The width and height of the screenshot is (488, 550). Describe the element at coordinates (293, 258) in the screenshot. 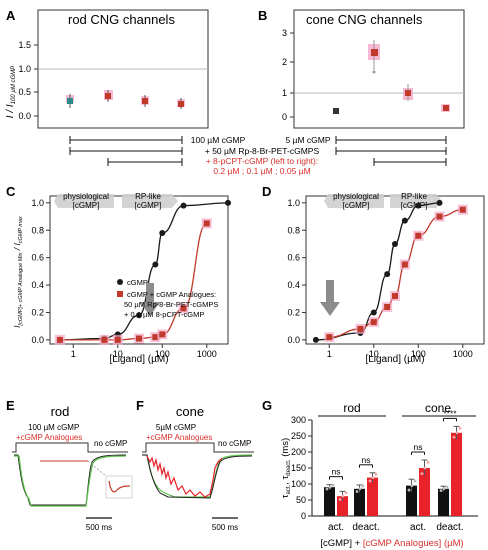

I see `d-ytick-label: 0.6` at that location.